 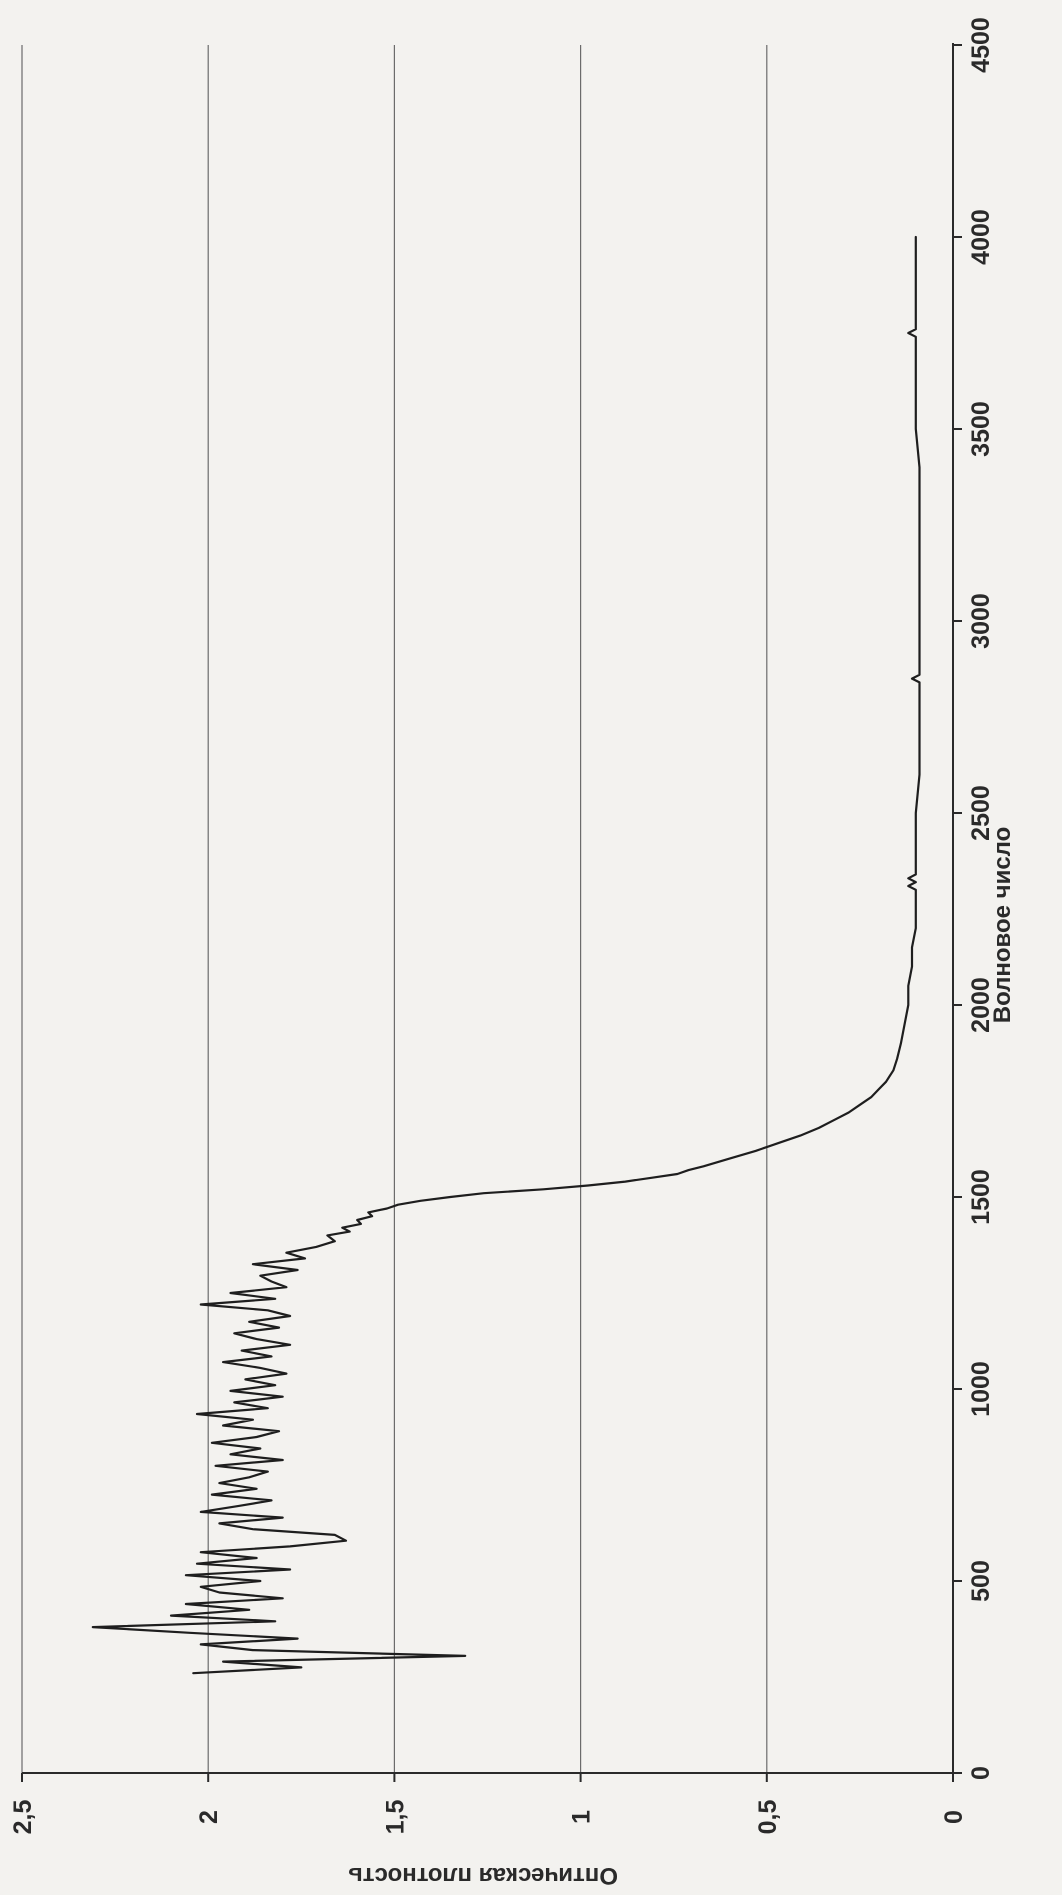 What do you see at coordinates (981, 621) in the screenshot?
I see `x-tick-label: 3000` at bounding box center [981, 621].